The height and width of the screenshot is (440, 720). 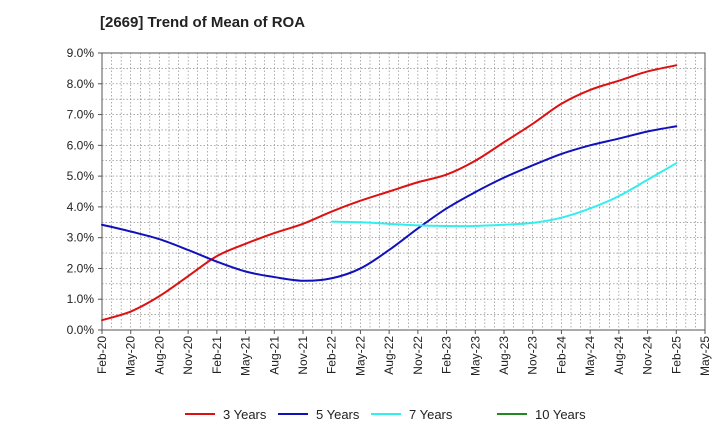 I want to click on x-tick-label: Nov-22, so click(x=418, y=355).